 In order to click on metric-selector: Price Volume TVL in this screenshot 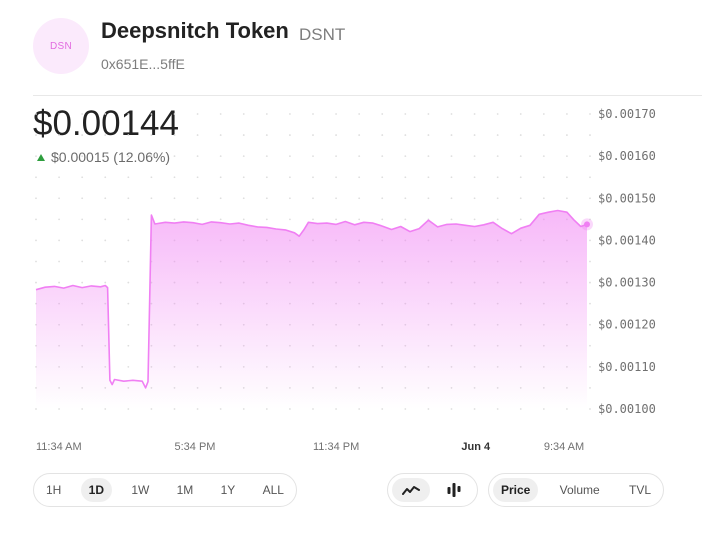, I will do `click(576, 490)`.